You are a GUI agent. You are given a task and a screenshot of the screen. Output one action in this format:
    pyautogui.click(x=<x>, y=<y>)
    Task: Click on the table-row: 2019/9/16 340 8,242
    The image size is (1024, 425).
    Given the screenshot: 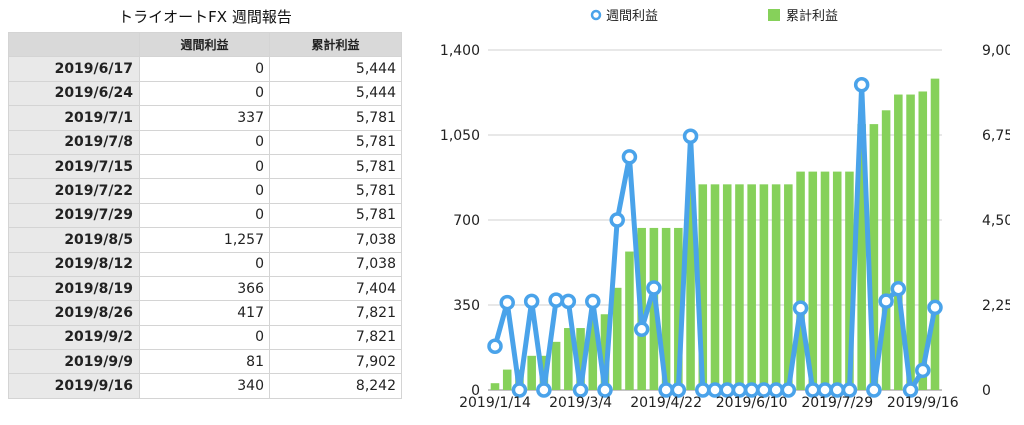 What is the action you would take?
    pyautogui.click(x=205, y=386)
    